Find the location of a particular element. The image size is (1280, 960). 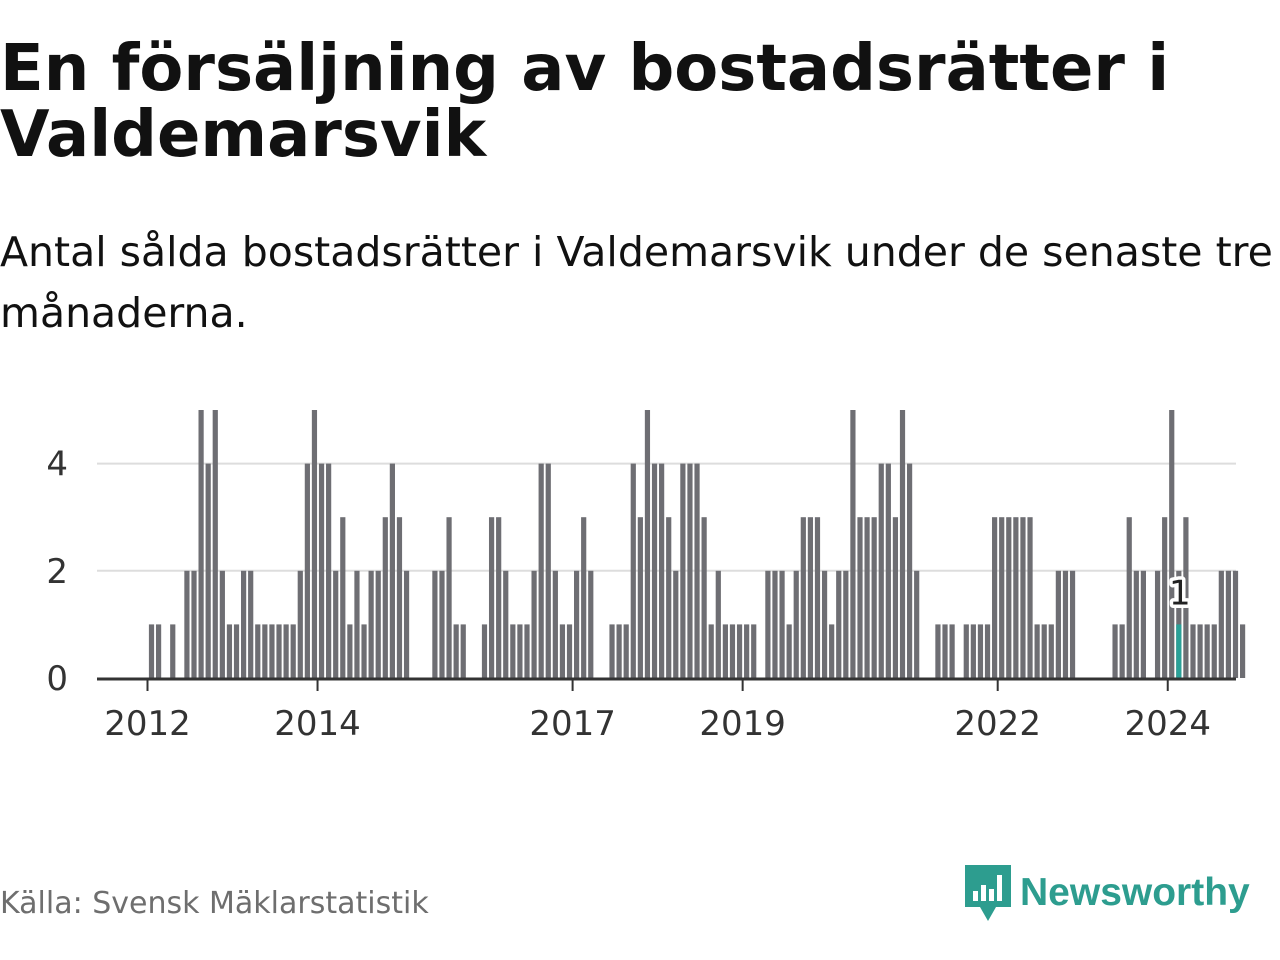

x-tick-label: 2022 is located at coordinates (997, 724).